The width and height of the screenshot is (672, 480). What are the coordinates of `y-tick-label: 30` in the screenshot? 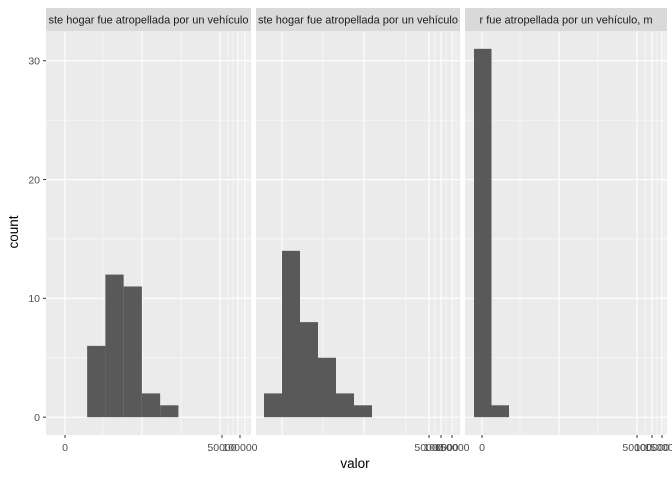 It's located at (34, 62).